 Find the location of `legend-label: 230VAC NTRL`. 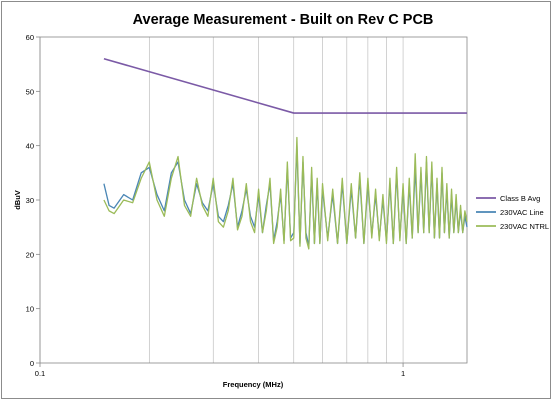

legend-label: 230VAC NTRL is located at coordinates (524, 226).